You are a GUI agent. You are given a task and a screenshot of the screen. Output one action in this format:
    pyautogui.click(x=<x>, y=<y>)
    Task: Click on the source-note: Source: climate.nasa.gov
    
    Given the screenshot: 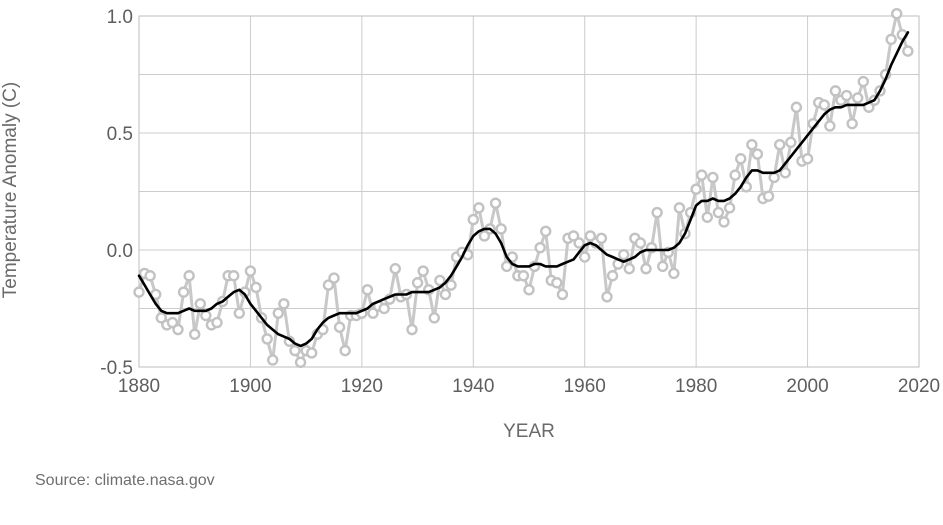 What is the action you would take?
    pyautogui.click(x=125, y=480)
    